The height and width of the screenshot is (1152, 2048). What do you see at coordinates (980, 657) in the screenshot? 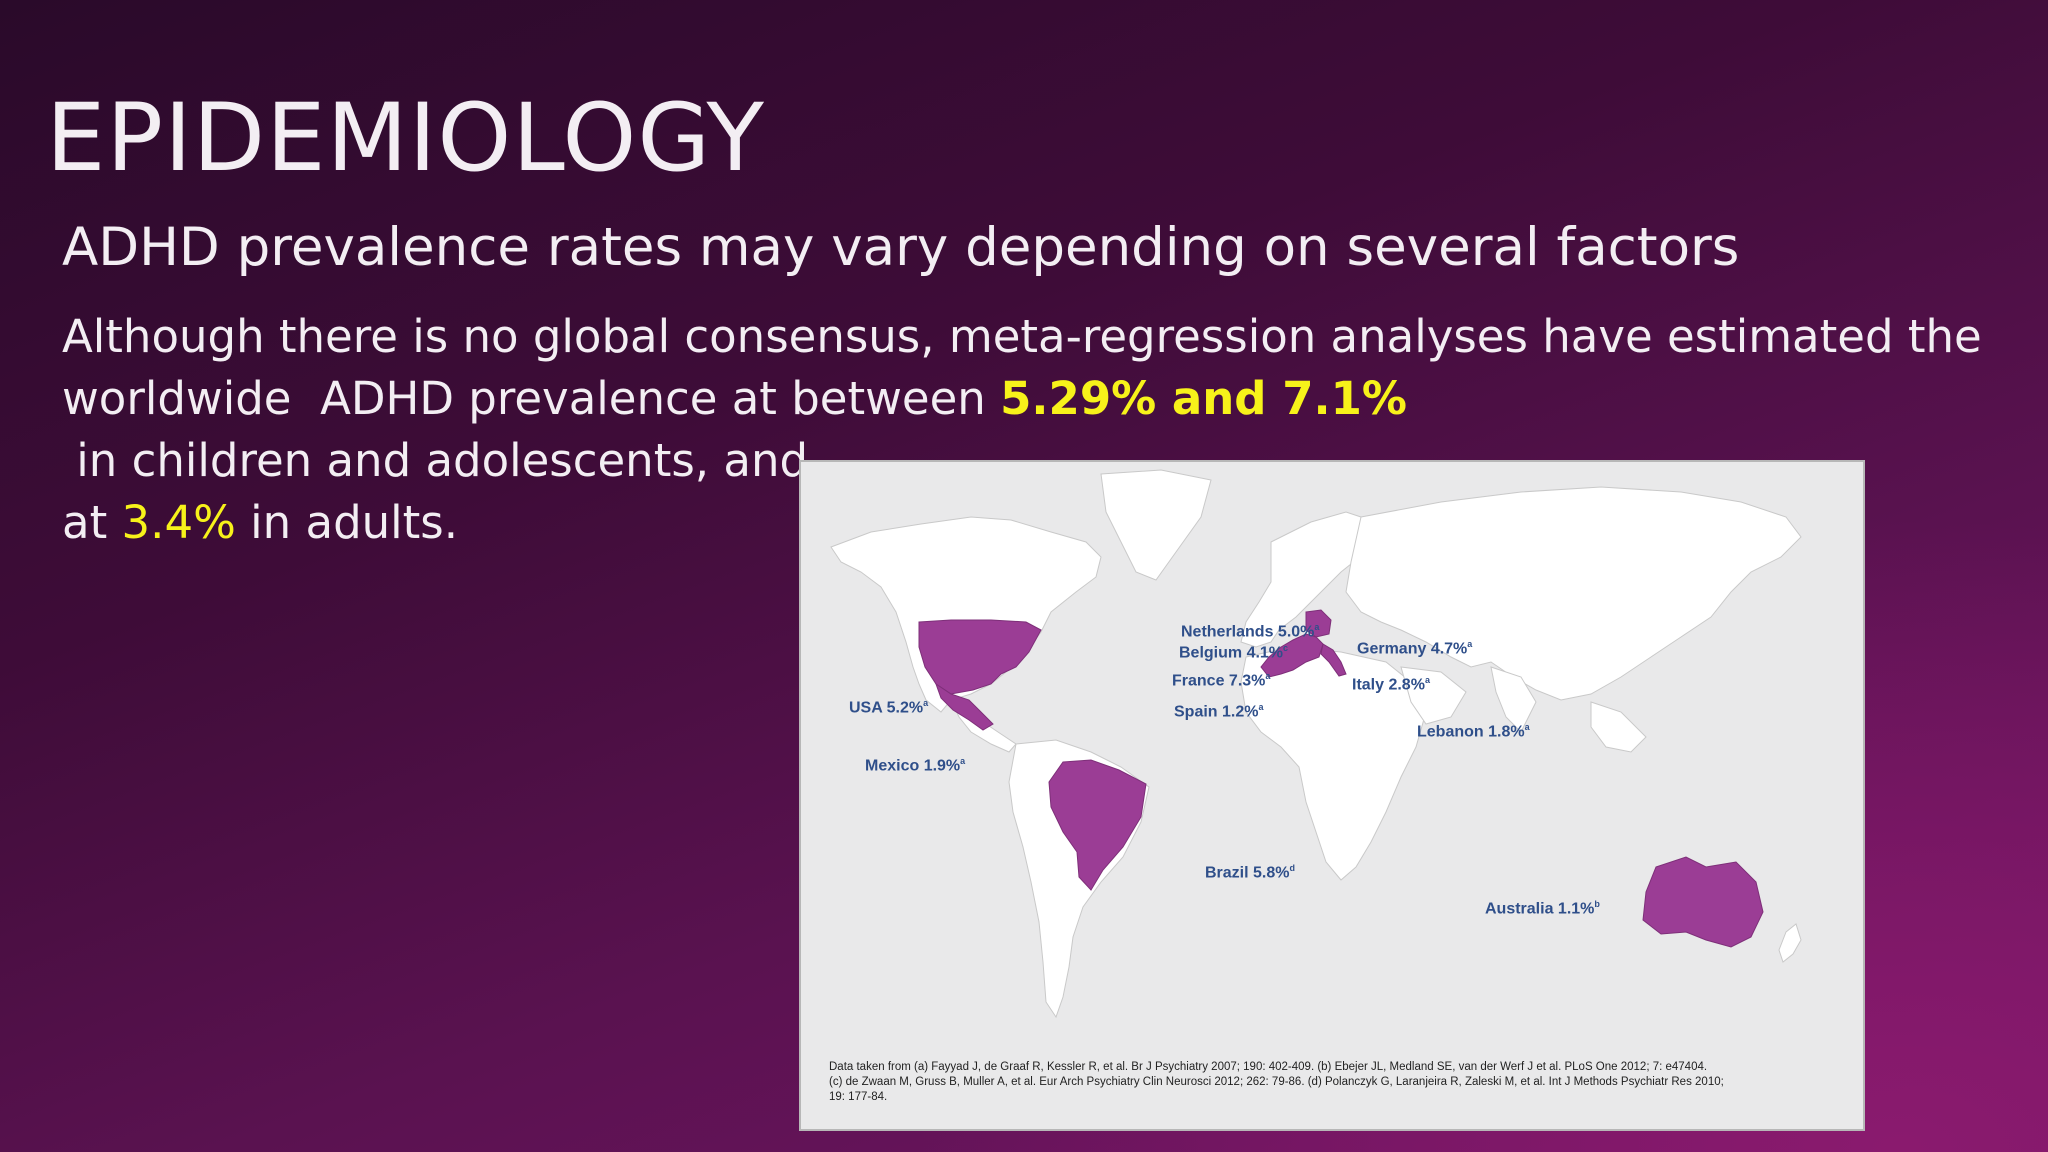
I see `usa-highlight` at bounding box center [980, 657].